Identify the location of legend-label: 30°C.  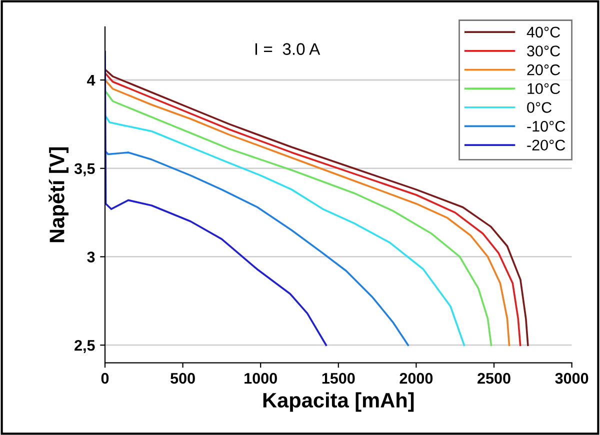
(543, 51).